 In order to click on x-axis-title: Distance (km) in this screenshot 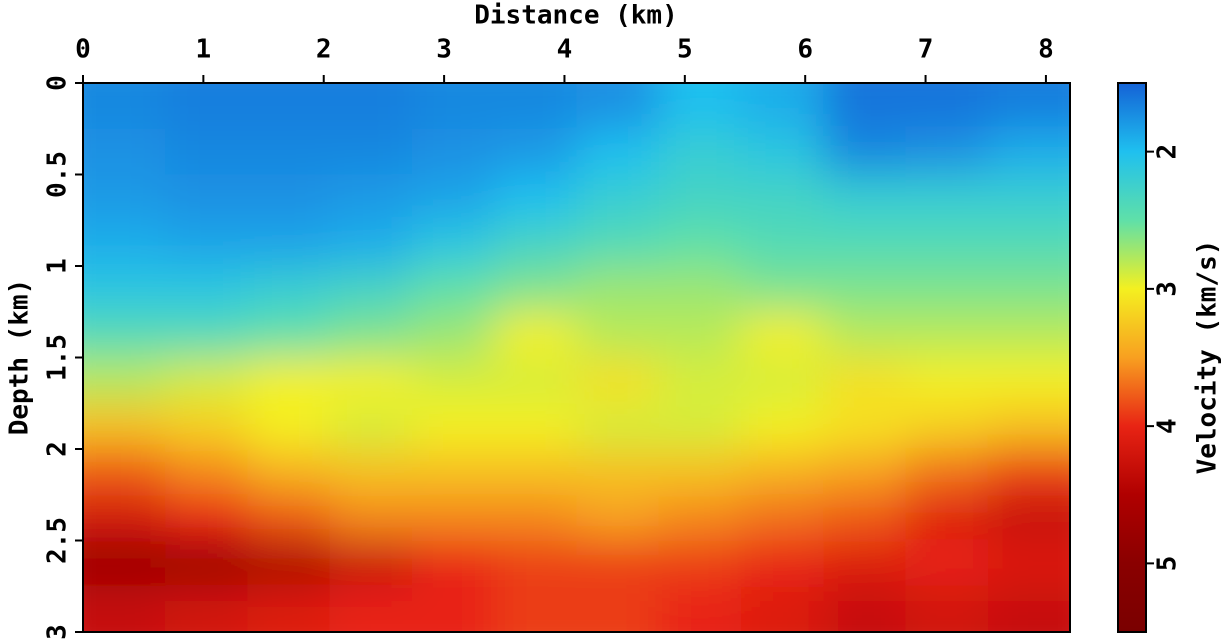, I will do `click(576, 16)`.